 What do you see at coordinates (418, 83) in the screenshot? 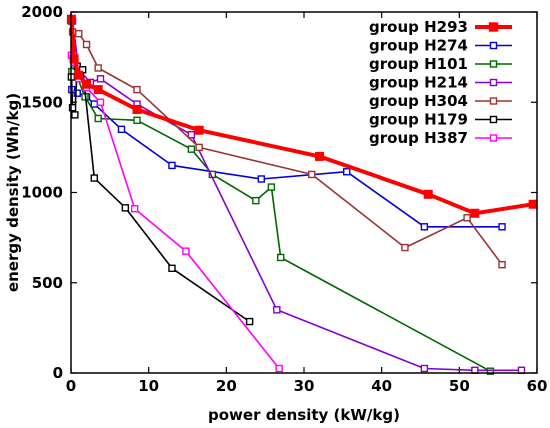
I see `legend-label: group H214` at bounding box center [418, 83].